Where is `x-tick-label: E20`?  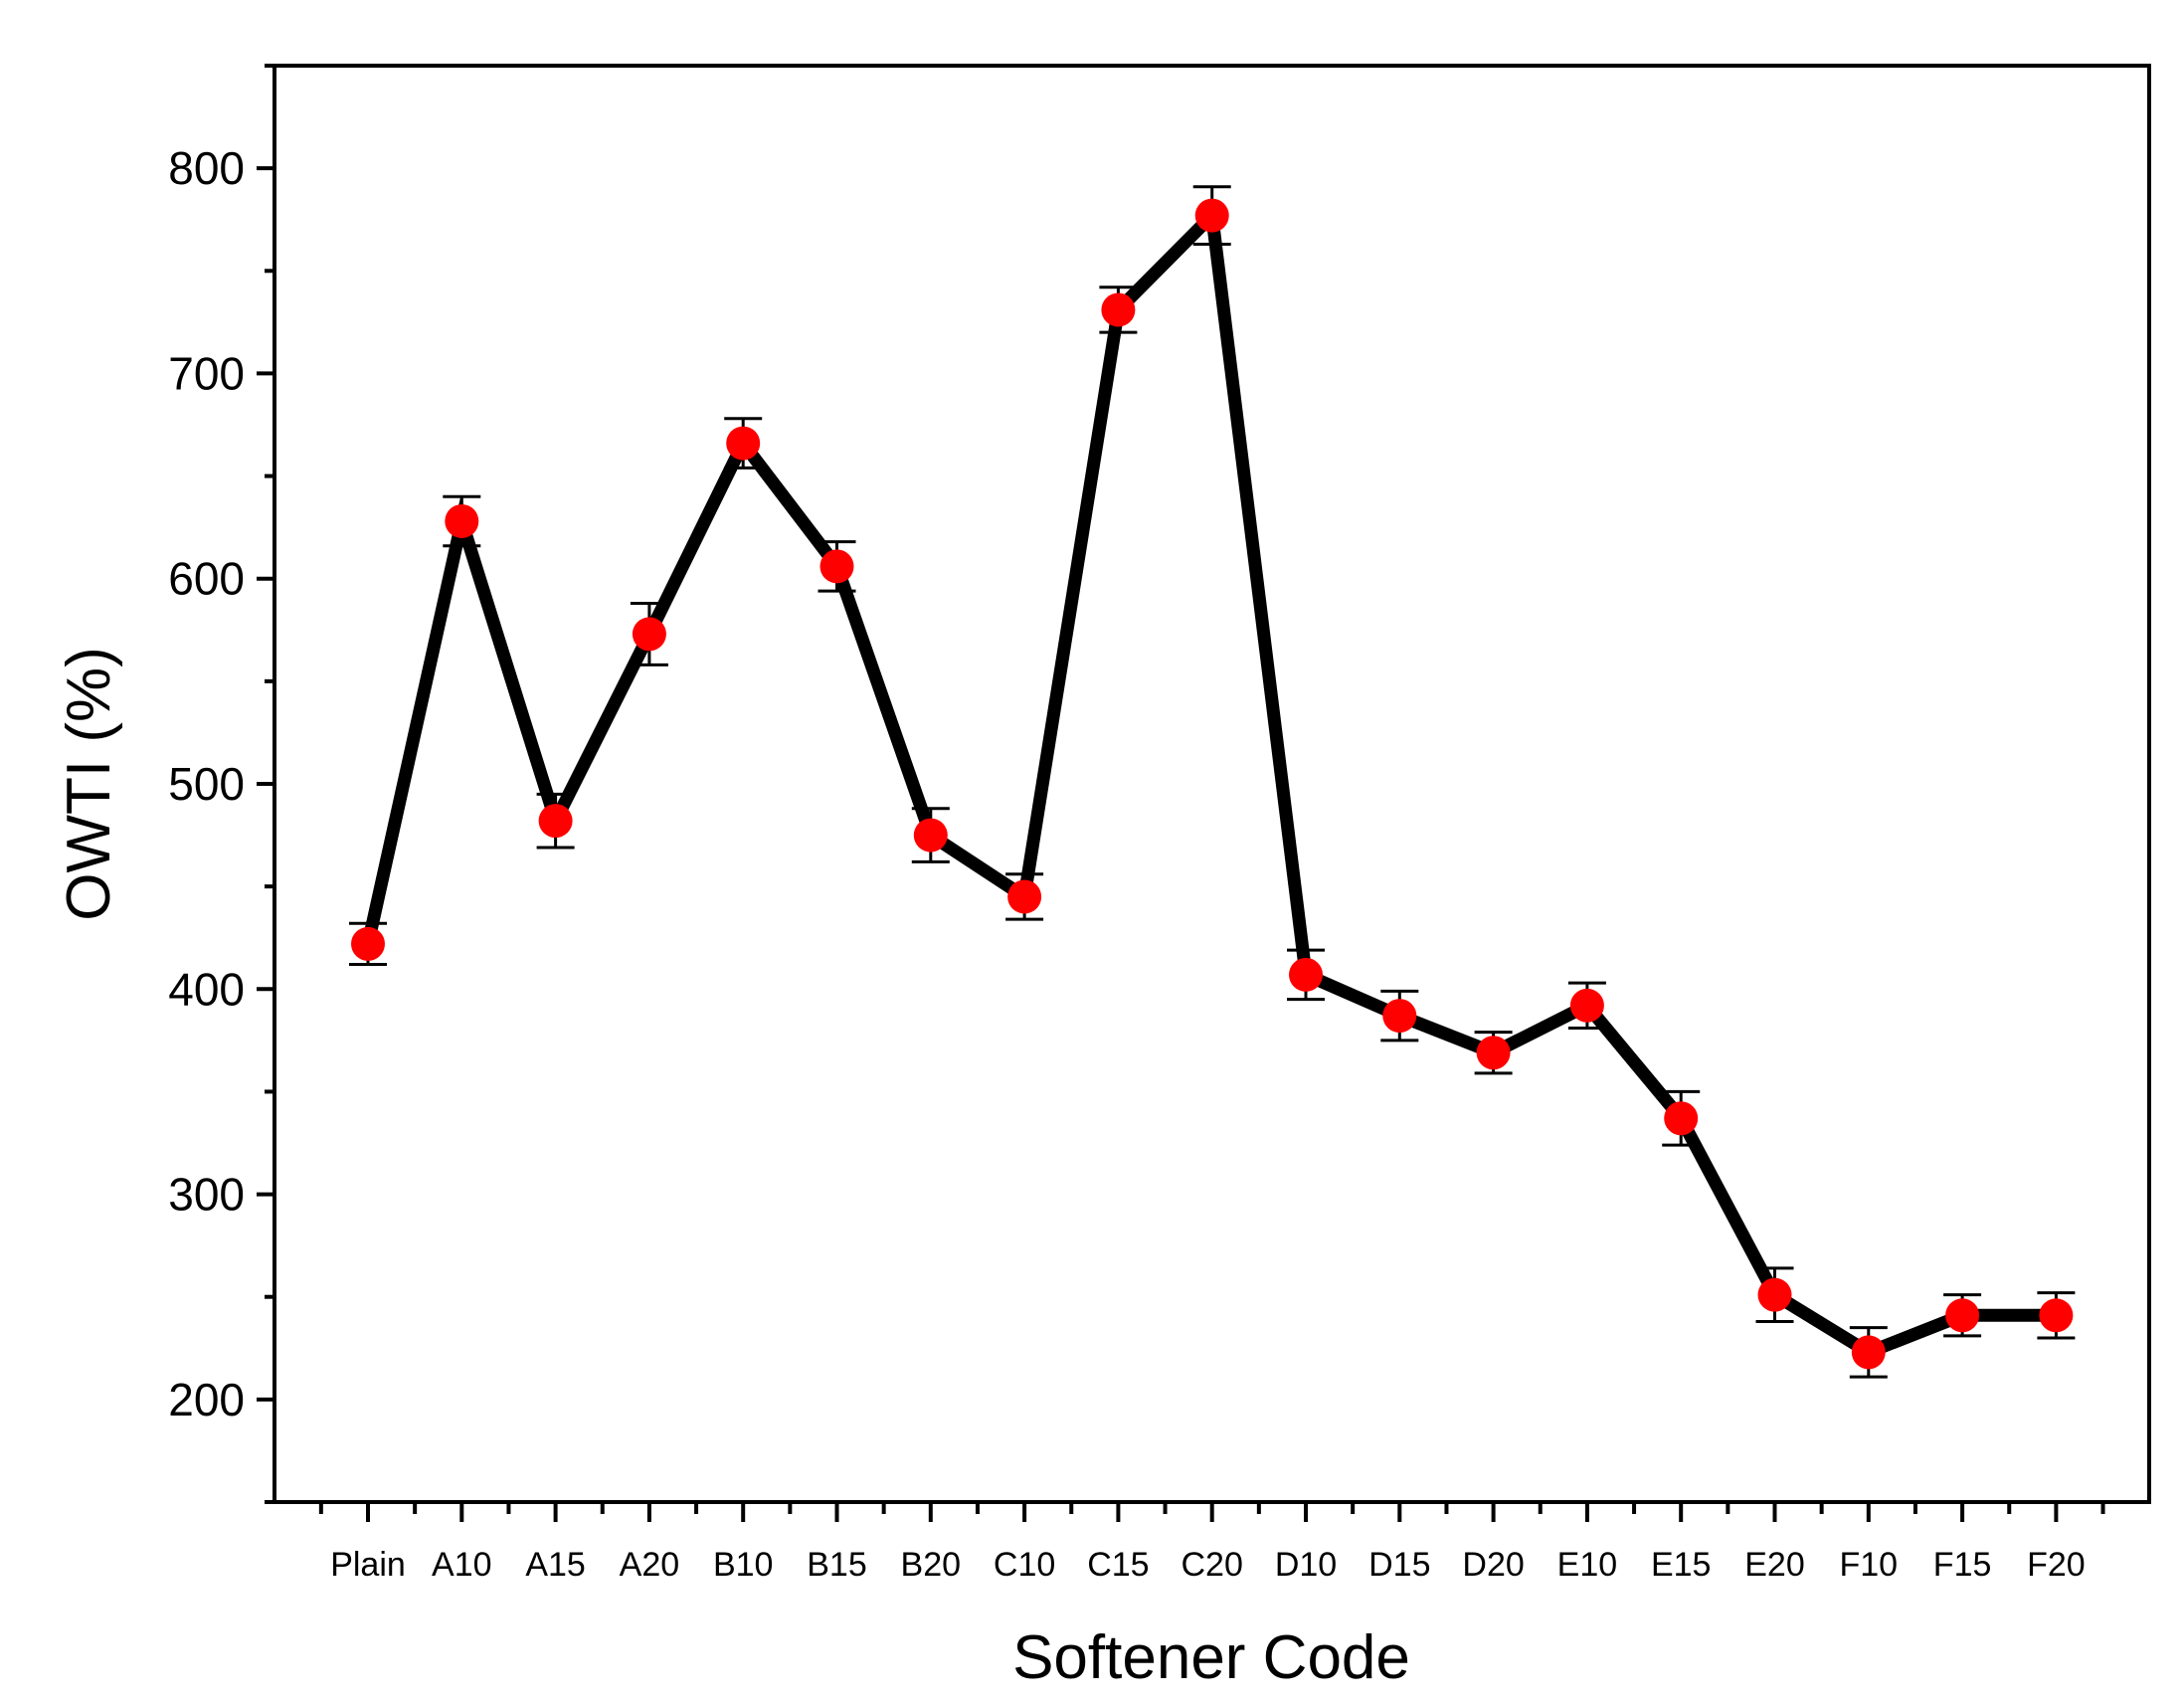 x-tick-label: E20 is located at coordinates (1774, 1565).